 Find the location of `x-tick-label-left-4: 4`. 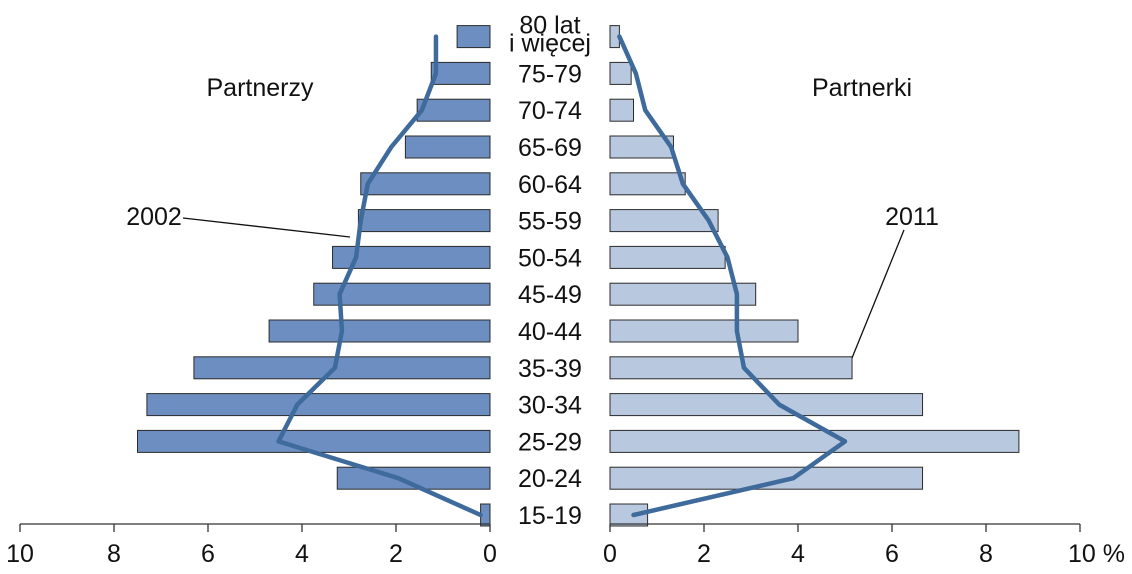

x-tick-label-left-4: 4 is located at coordinates (302, 554).